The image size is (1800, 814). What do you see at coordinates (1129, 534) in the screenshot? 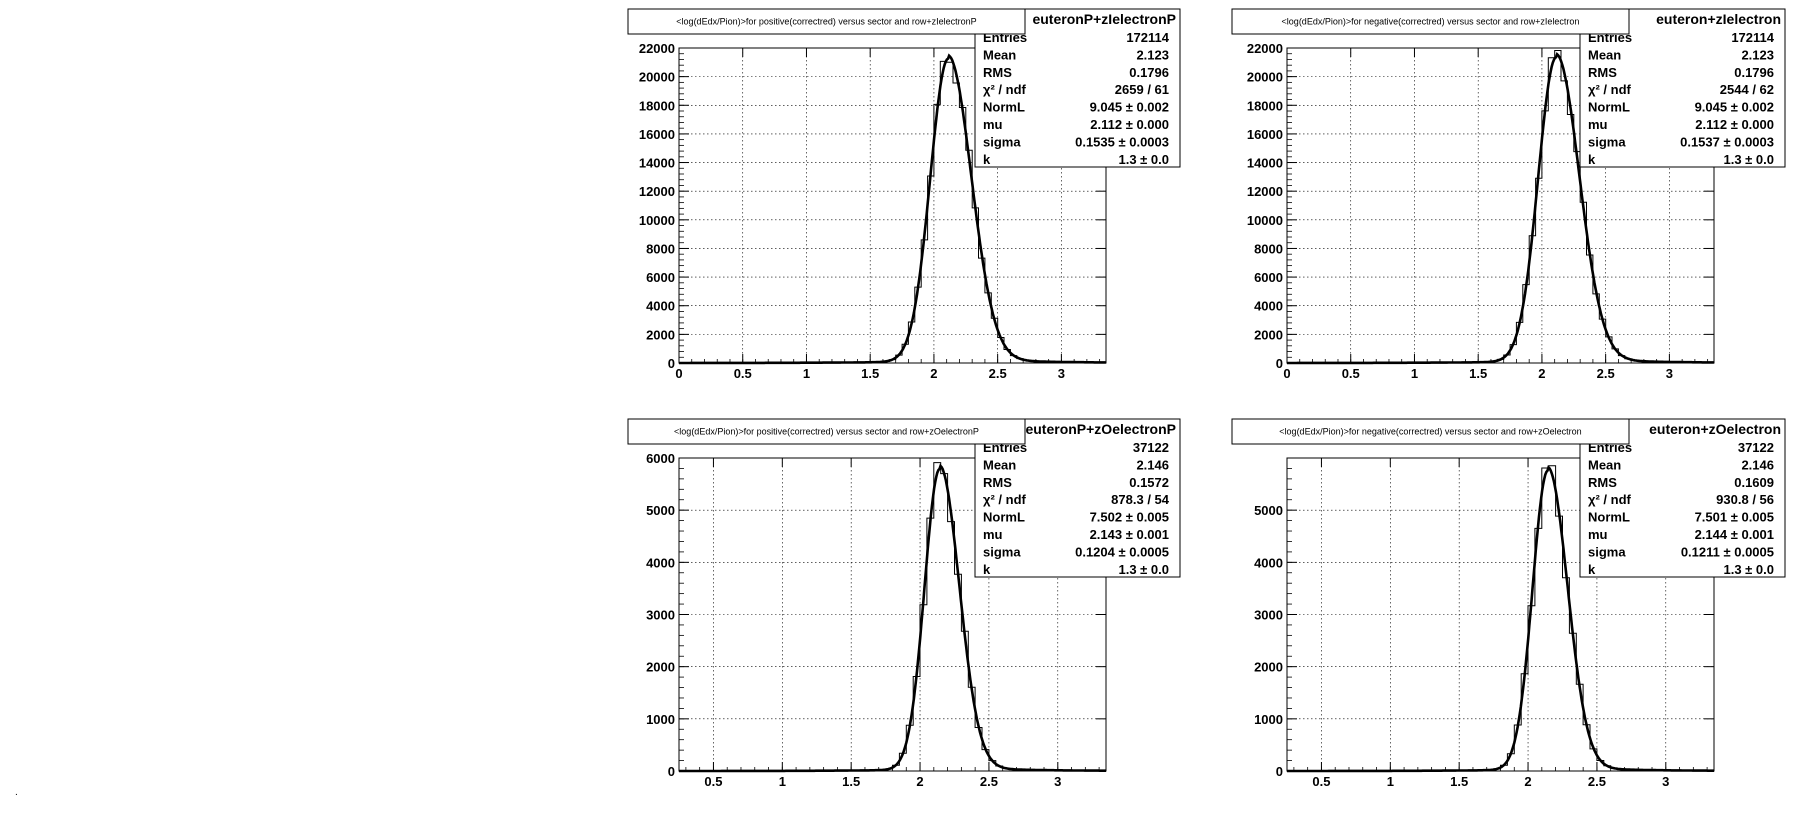
I see `stats-row-value: 2.143 ± 0.001` at bounding box center [1129, 534].